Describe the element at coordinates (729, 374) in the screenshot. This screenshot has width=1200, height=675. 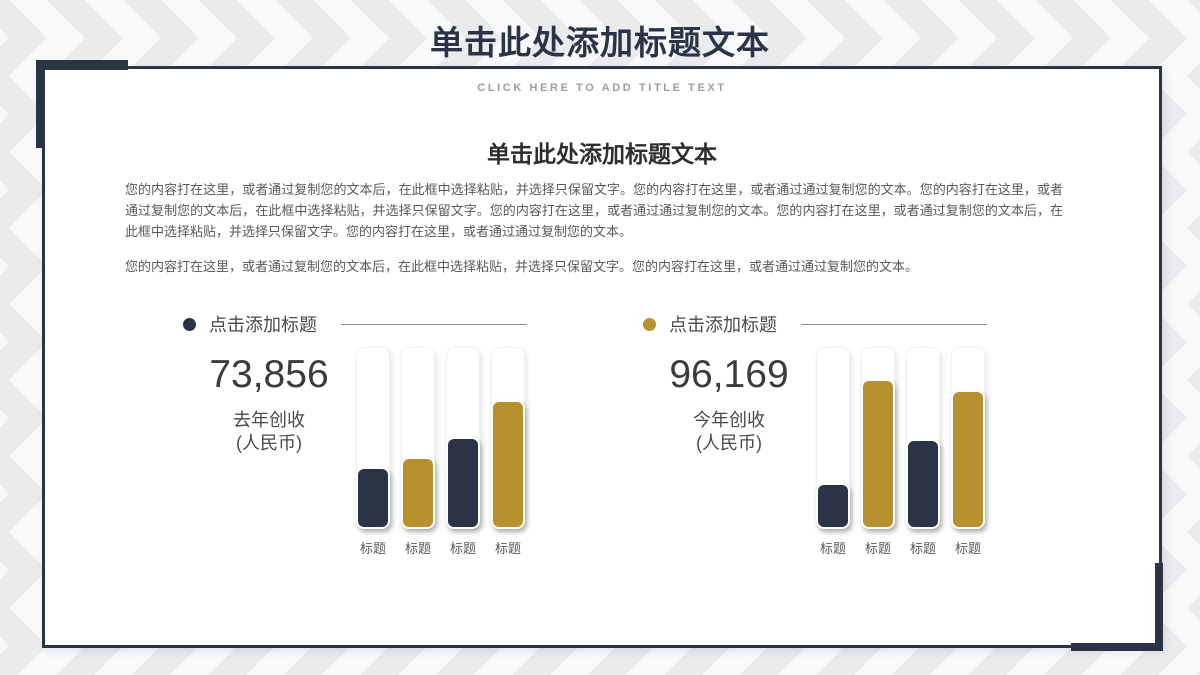
I see `stat-value-right: 96,169` at that location.